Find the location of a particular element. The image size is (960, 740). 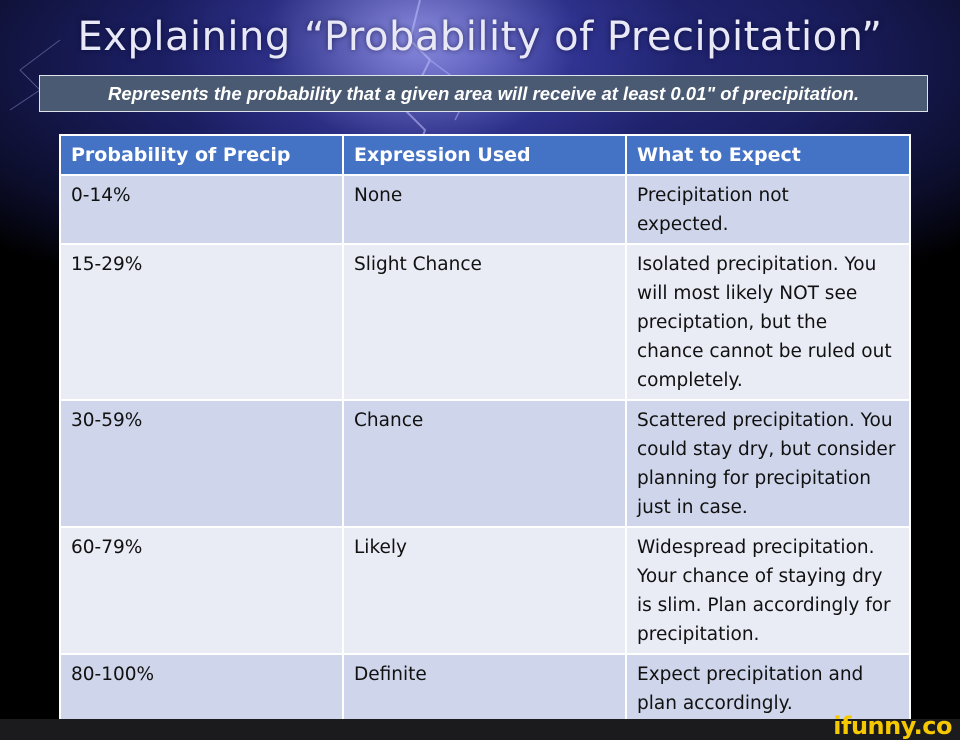

column-header-expectation: What to Expect is located at coordinates (768, 155).